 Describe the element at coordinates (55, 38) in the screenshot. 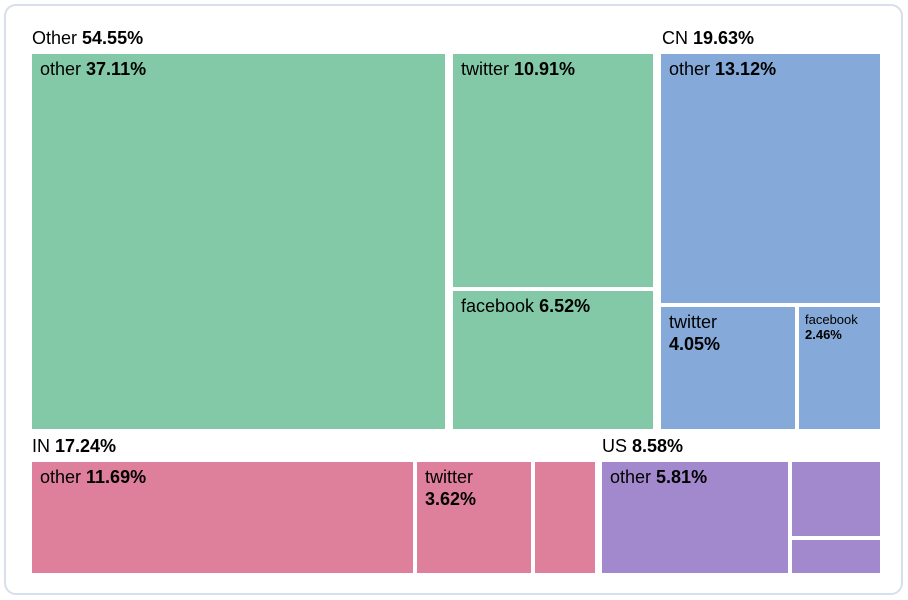

I see `group-label: Other` at that location.